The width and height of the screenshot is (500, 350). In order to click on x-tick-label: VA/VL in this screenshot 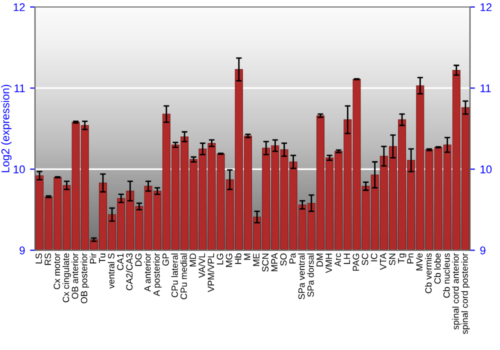, I will do `click(202, 265)`.